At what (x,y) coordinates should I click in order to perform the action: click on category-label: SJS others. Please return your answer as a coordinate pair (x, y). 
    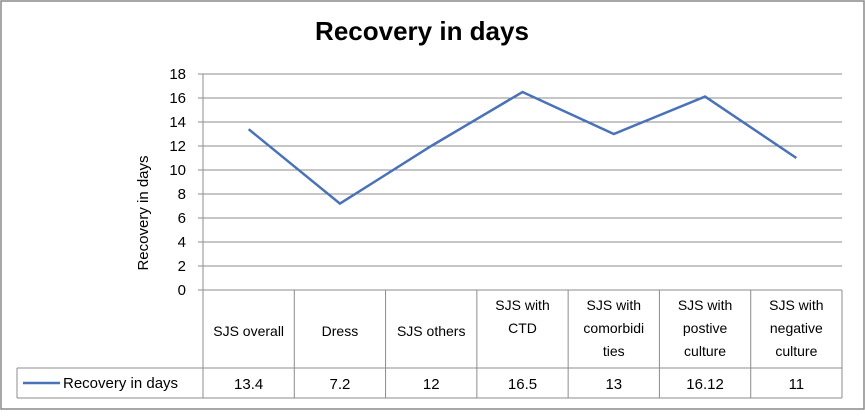
    Looking at the image, I should click on (431, 331).